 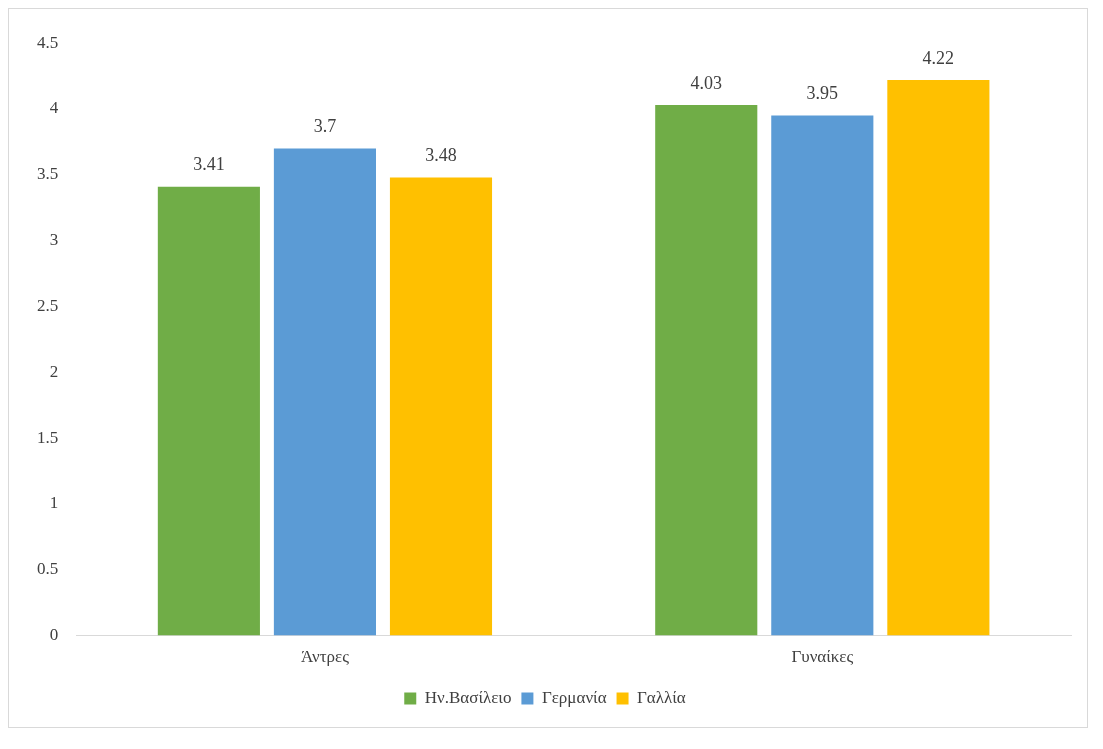 What do you see at coordinates (54, 371) in the screenshot?
I see `y-tick-label: 2` at bounding box center [54, 371].